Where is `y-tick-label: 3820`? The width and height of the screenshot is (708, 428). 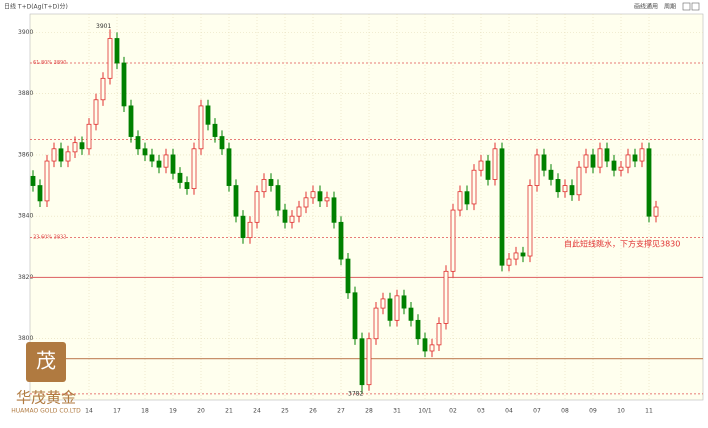
y-tick-label: 3820 is located at coordinates (25, 277).